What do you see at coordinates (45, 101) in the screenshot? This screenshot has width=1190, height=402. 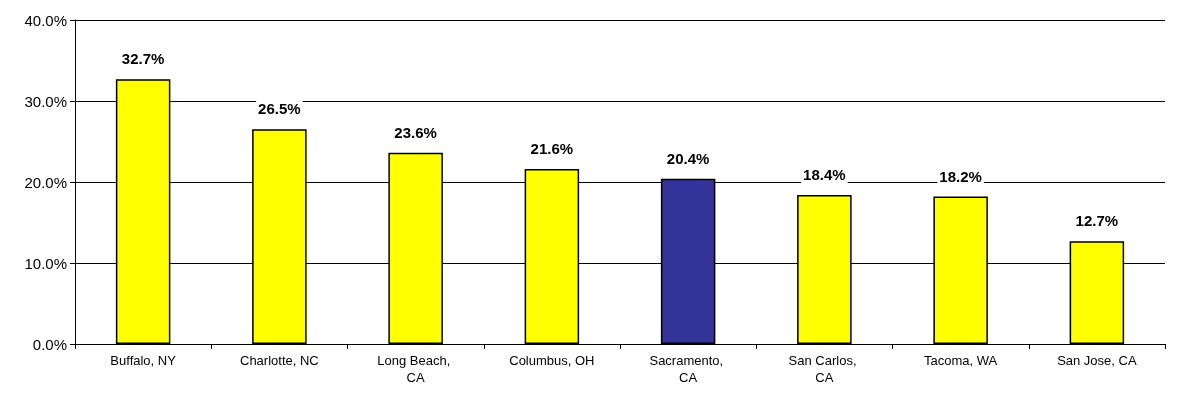 I see `y-tick-label: 30.0%` at bounding box center [45, 101].